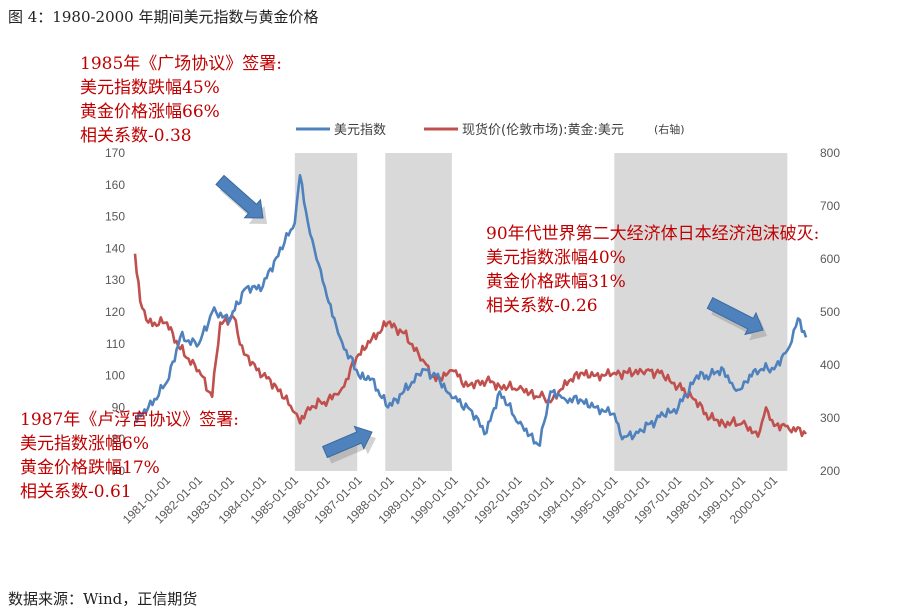 This screenshot has height=616, width=917. What do you see at coordinates (90, 468) in the screenshot?
I see `annotation-line: 黄金价格跌幅17%` at bounding box center [90, 468].